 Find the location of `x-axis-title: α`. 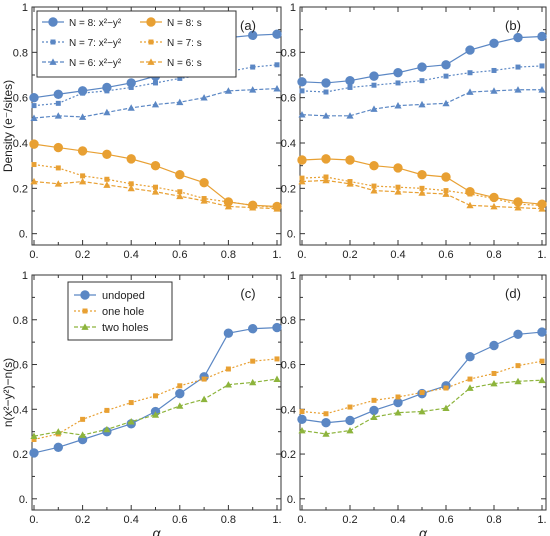

x-axis-title: α is located at coordinates (423, 530).